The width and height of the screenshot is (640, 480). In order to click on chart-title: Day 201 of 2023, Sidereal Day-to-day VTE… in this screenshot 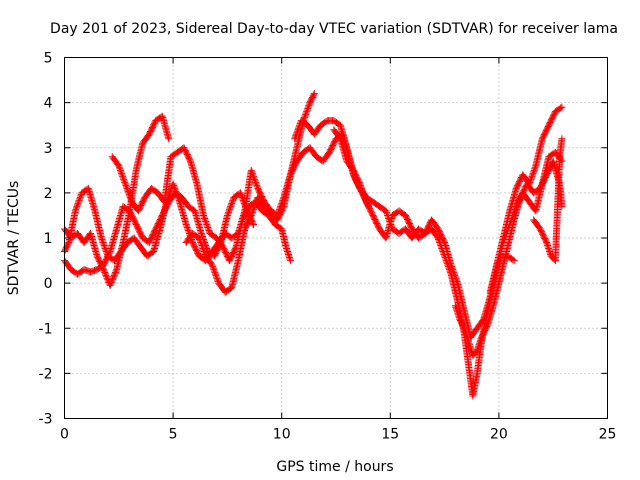, I will do `click(334, 29)`.